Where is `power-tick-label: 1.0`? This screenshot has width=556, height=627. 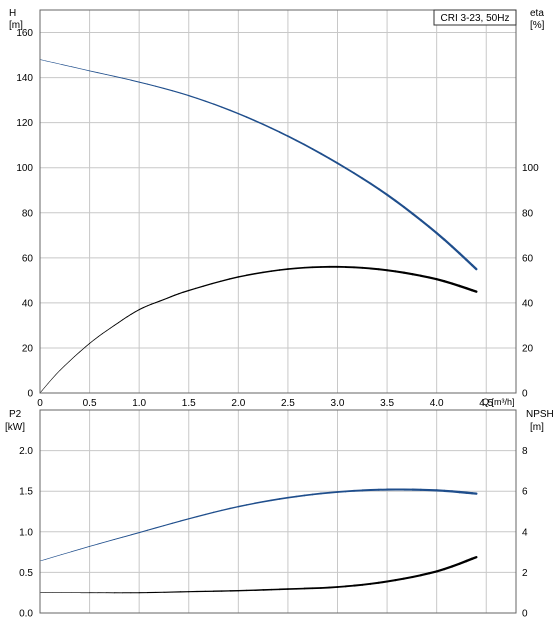 power-tick-label: 1.0 is located at coordinates (26, 532).